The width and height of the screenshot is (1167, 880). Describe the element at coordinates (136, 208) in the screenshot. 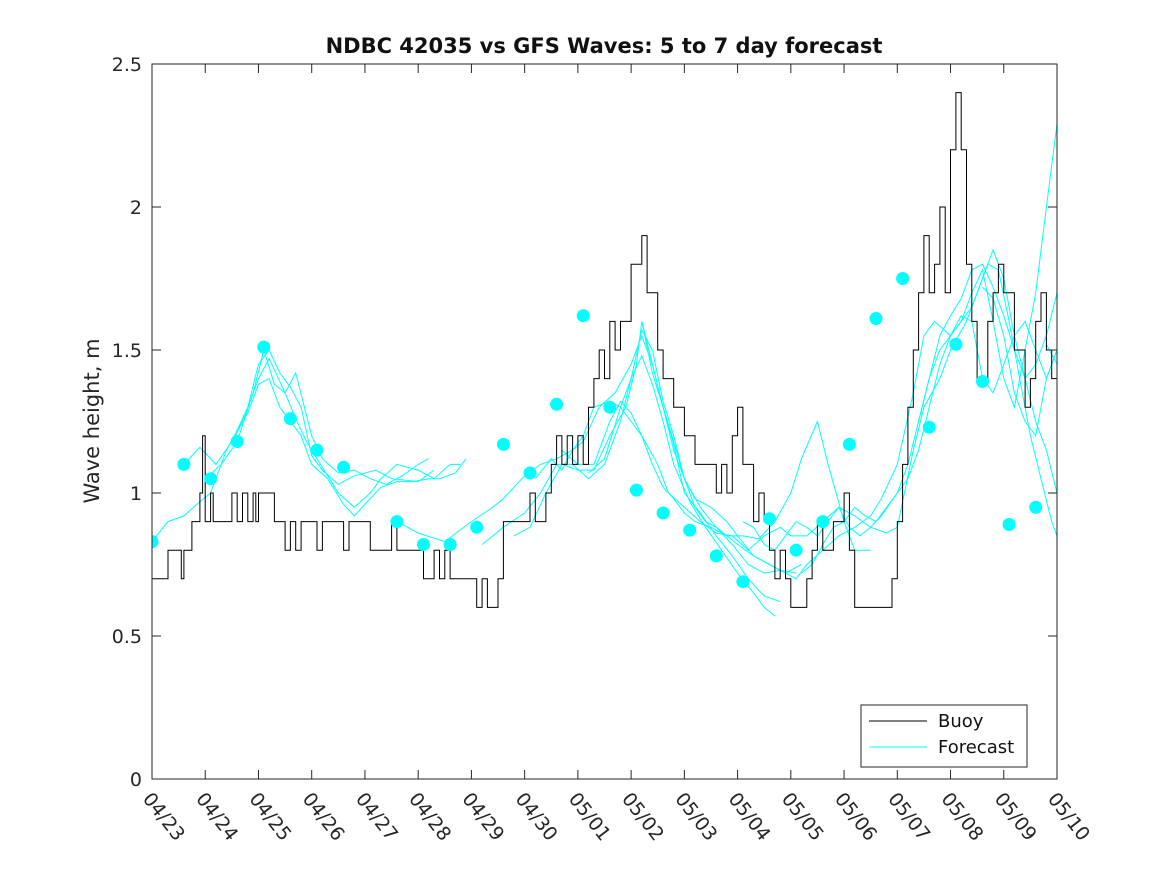

I see `y-tick-label-4: 2` at that location.